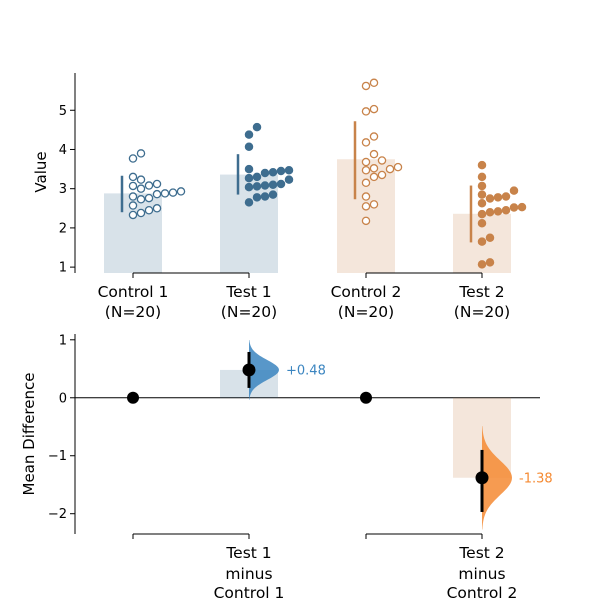  Describe the element at coordinates (57, 514) in the screenshot. I see `y-tick-label: −2` at that location.